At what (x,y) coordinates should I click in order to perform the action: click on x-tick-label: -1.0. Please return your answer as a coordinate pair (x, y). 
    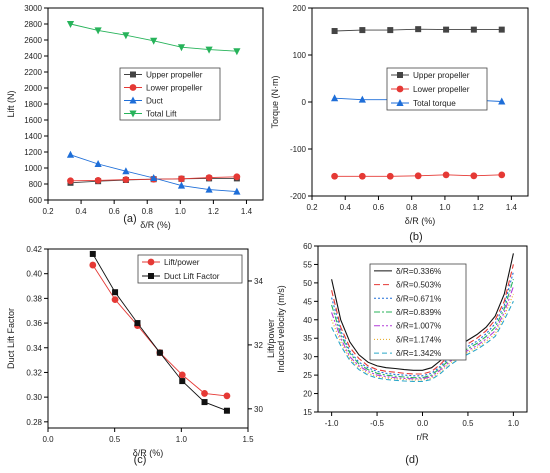
    Looking at the image, I should click on (332, 423).